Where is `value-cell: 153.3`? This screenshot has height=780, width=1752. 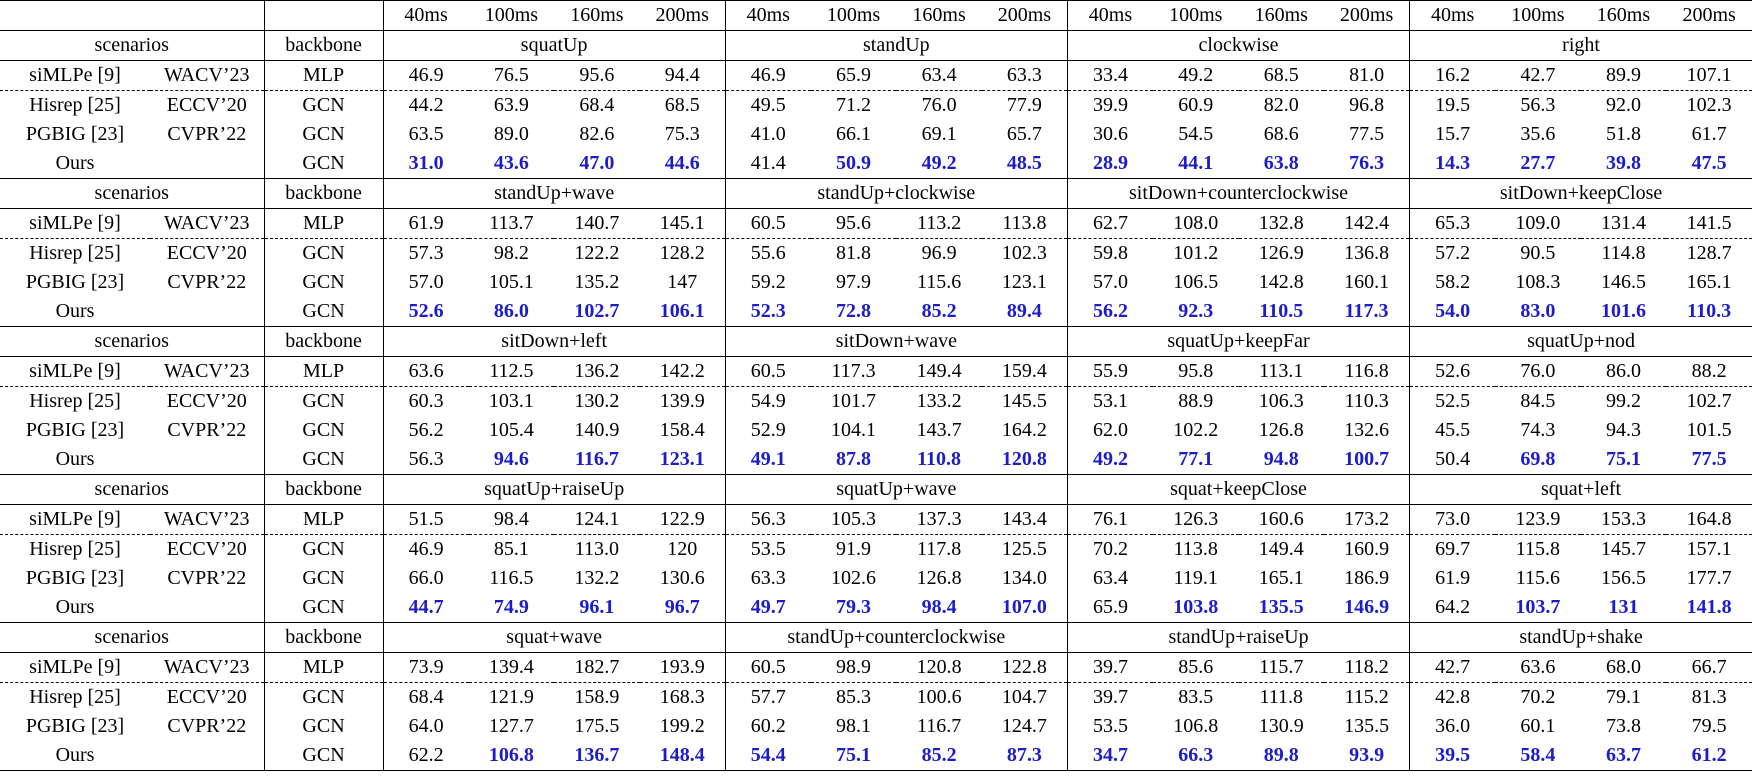
value-cell: 153.3 is located at coordinates (1623, 519).